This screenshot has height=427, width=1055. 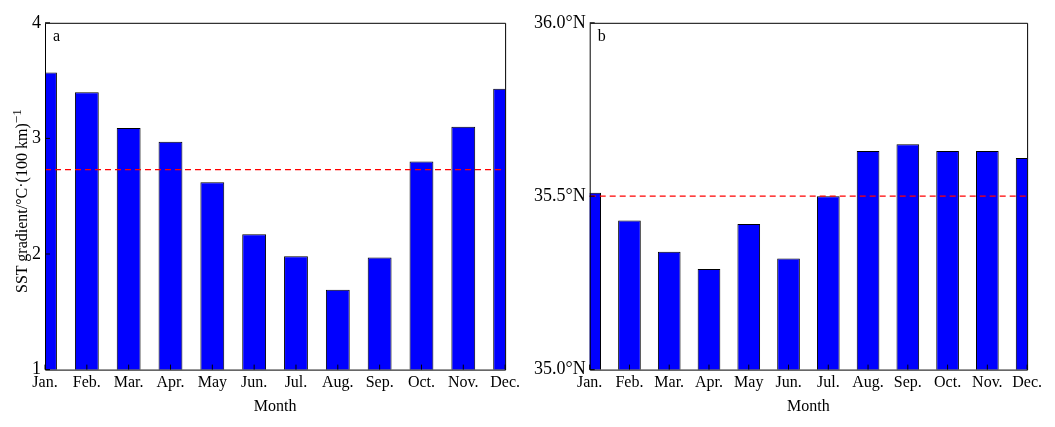 What do you see at coordinates (57, 35) in the screenshot?
I see `annotation: a` at bounding box center [57, 35].